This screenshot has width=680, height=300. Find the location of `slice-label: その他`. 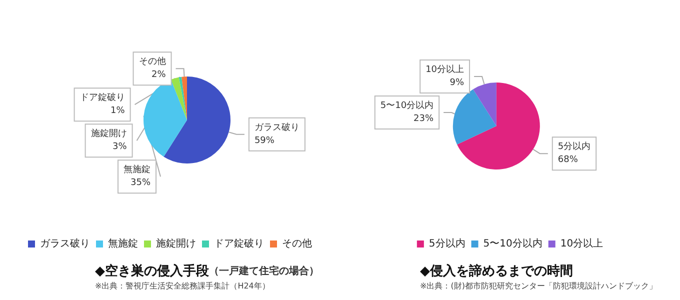

slice-label: その他 is located at coordinates (152, 62).